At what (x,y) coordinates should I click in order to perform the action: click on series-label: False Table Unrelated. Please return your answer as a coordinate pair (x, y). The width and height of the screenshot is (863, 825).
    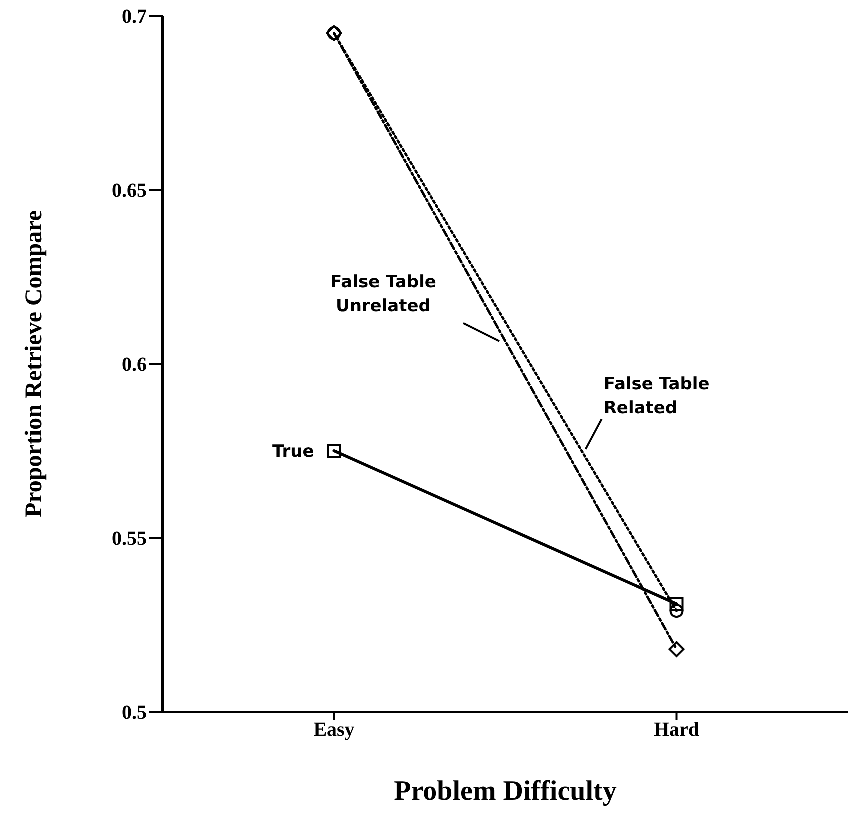
    Looking at the image, I should click on (383, 294).